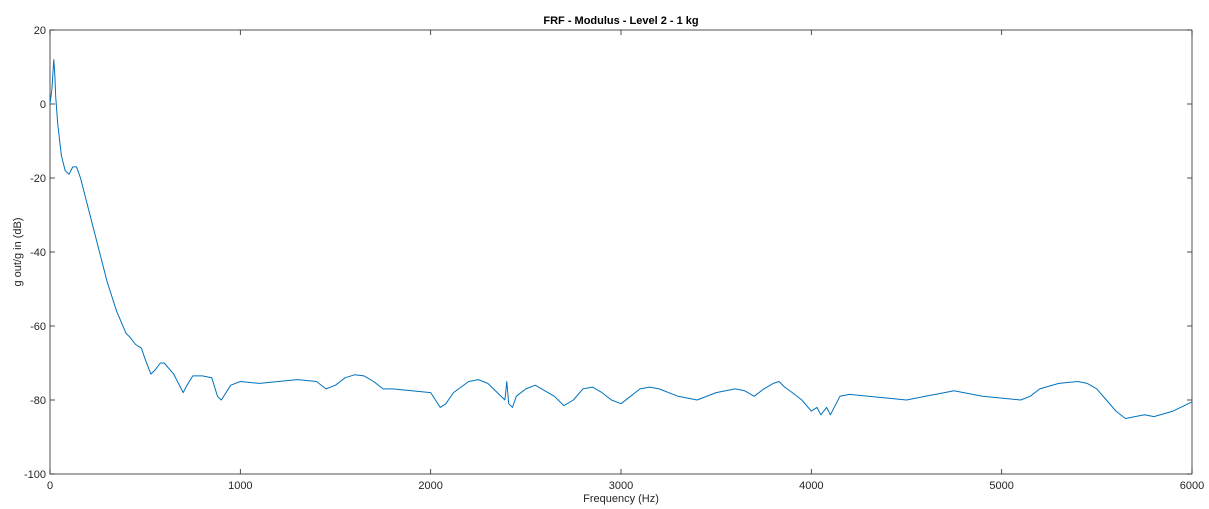 The image size is (1209, 509). Describe the element at coordinates (50, 486) in the screenshot. I see `x-tick-label: 0` at that location.